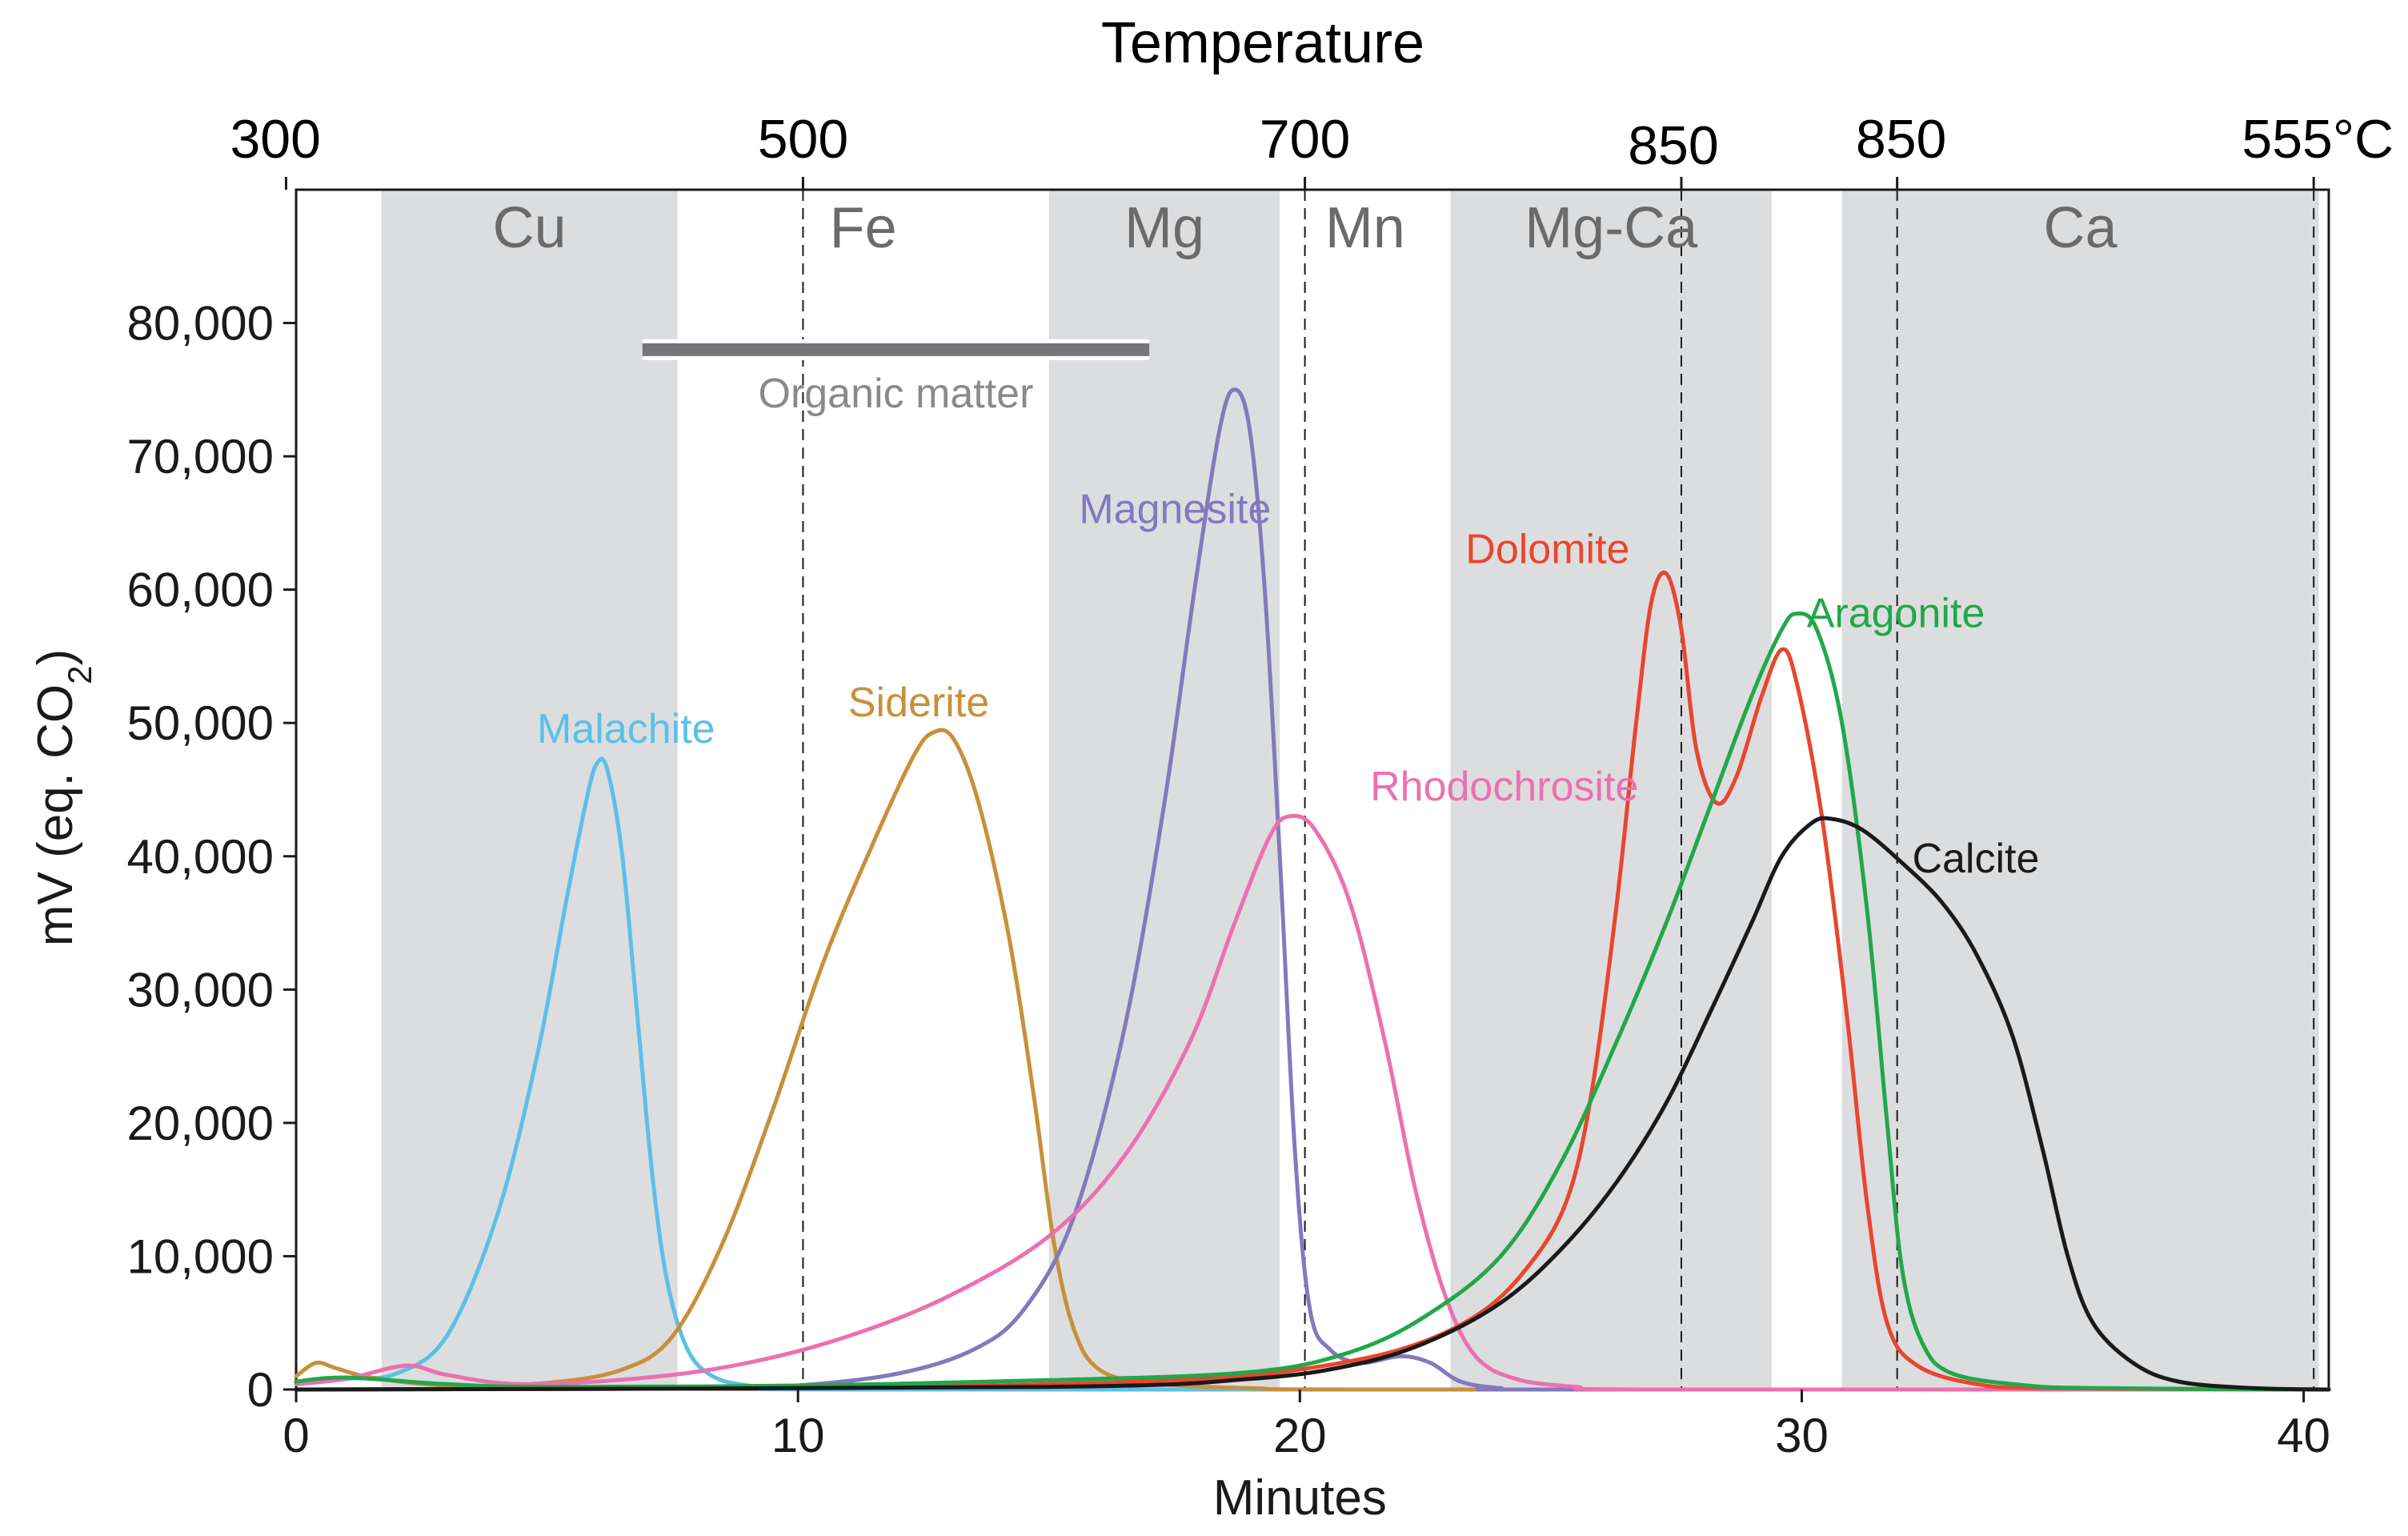 The width and height of the screenshot is (2408, 1536). Describe the element at coordinates (260, 1390) in the screenshot. I see `y-tick-label: 0` at that location.